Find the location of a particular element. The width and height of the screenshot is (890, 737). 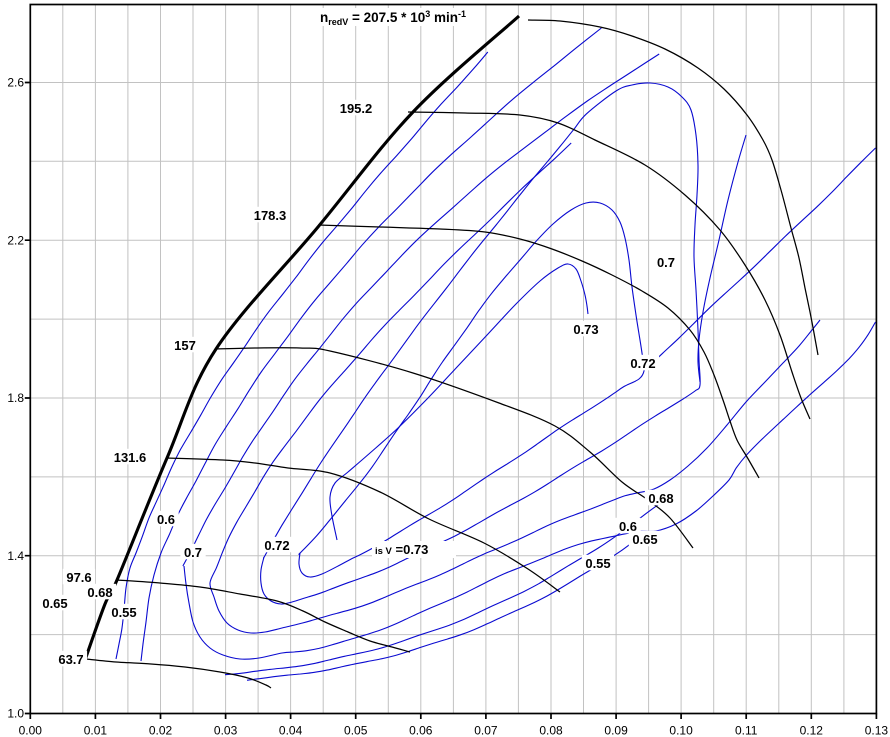

svg-text: nredV = 207.5 * 103 min-1 is located at coordinates (393, 18).